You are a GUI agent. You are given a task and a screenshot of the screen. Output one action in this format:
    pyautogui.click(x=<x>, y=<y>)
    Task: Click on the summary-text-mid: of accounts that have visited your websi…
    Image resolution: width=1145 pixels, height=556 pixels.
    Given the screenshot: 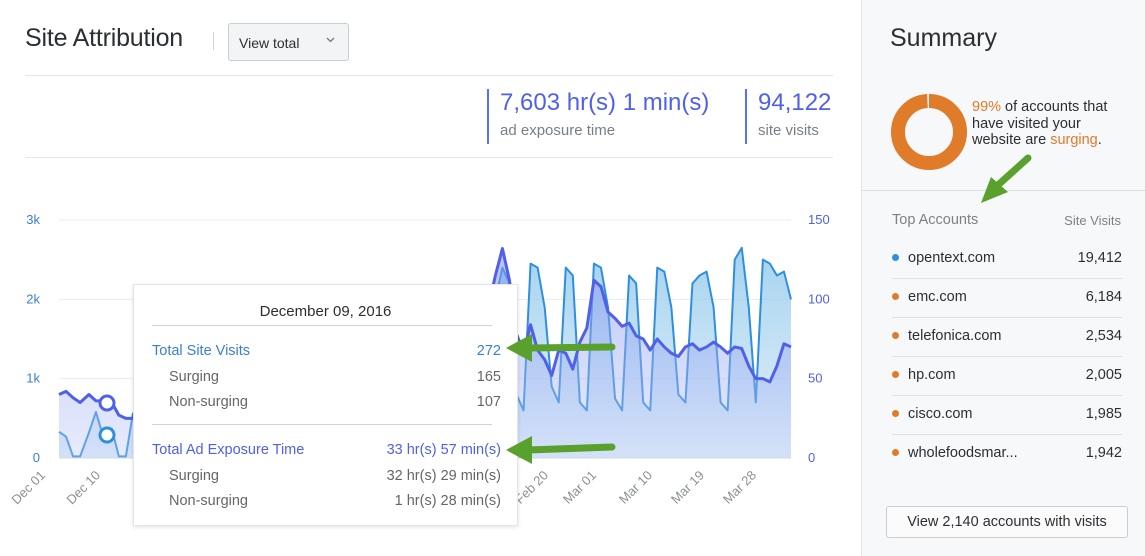 What is the action you would take?
    pyautogui.click(x=1040, y=123)
    